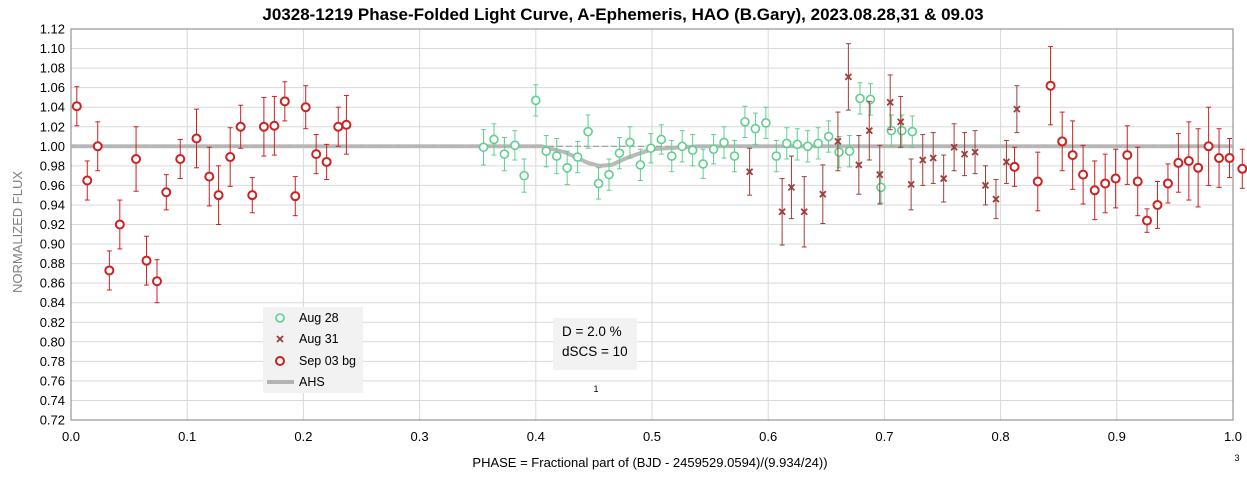  What do you see at coordinates (187, 436) in the screenshot?
I see `x-tick-label: 0.1` at bounding box center [187, 436].